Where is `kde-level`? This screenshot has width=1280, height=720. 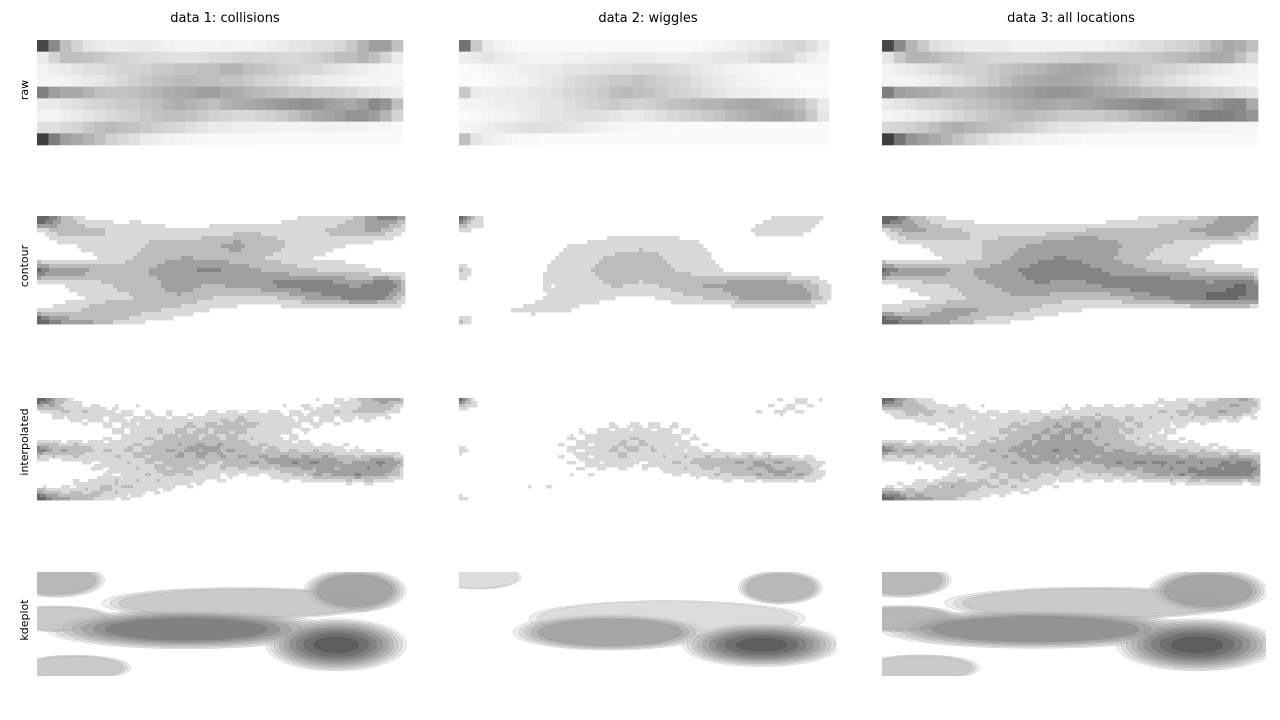
kde-level is located at coordinates (66, 583).